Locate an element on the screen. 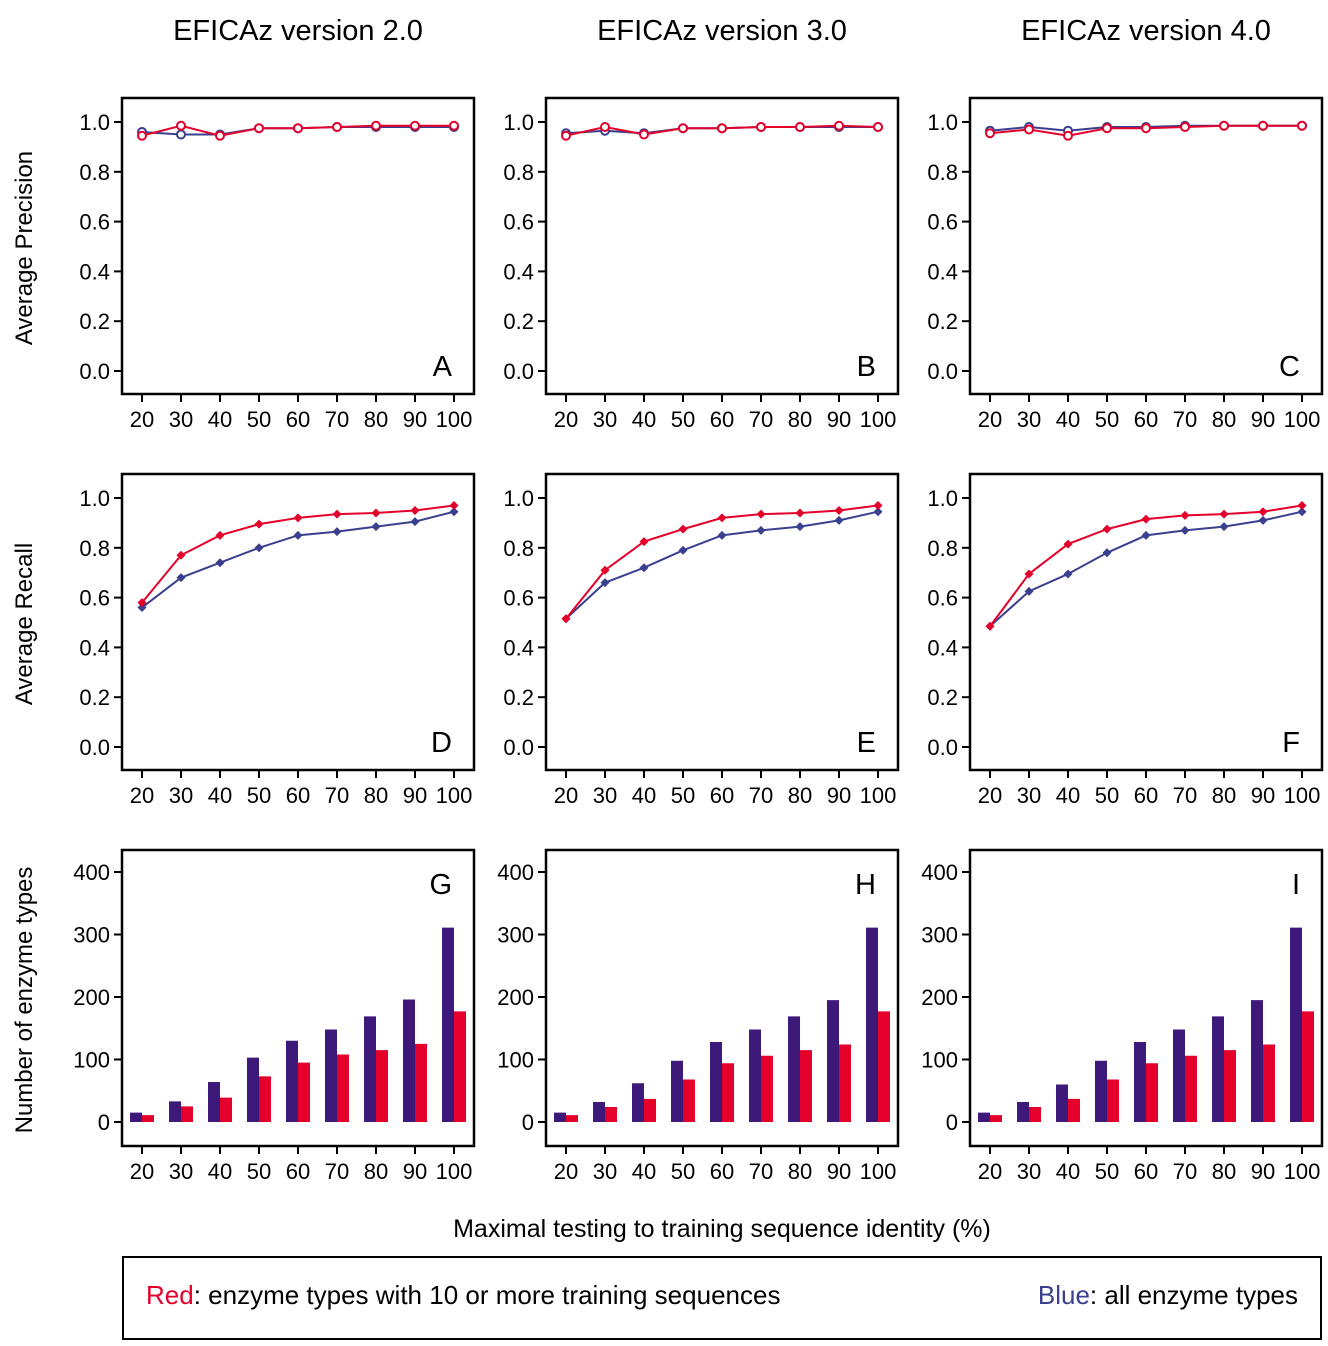 This screenshot has width=1328, height=1346. ylabel-enzyme-count: Number of enzyme types is located at coordinates (24, 1000).